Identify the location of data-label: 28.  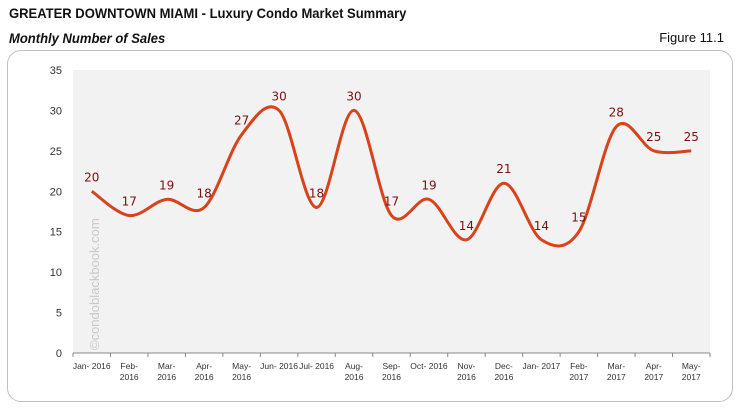
(616, 113).